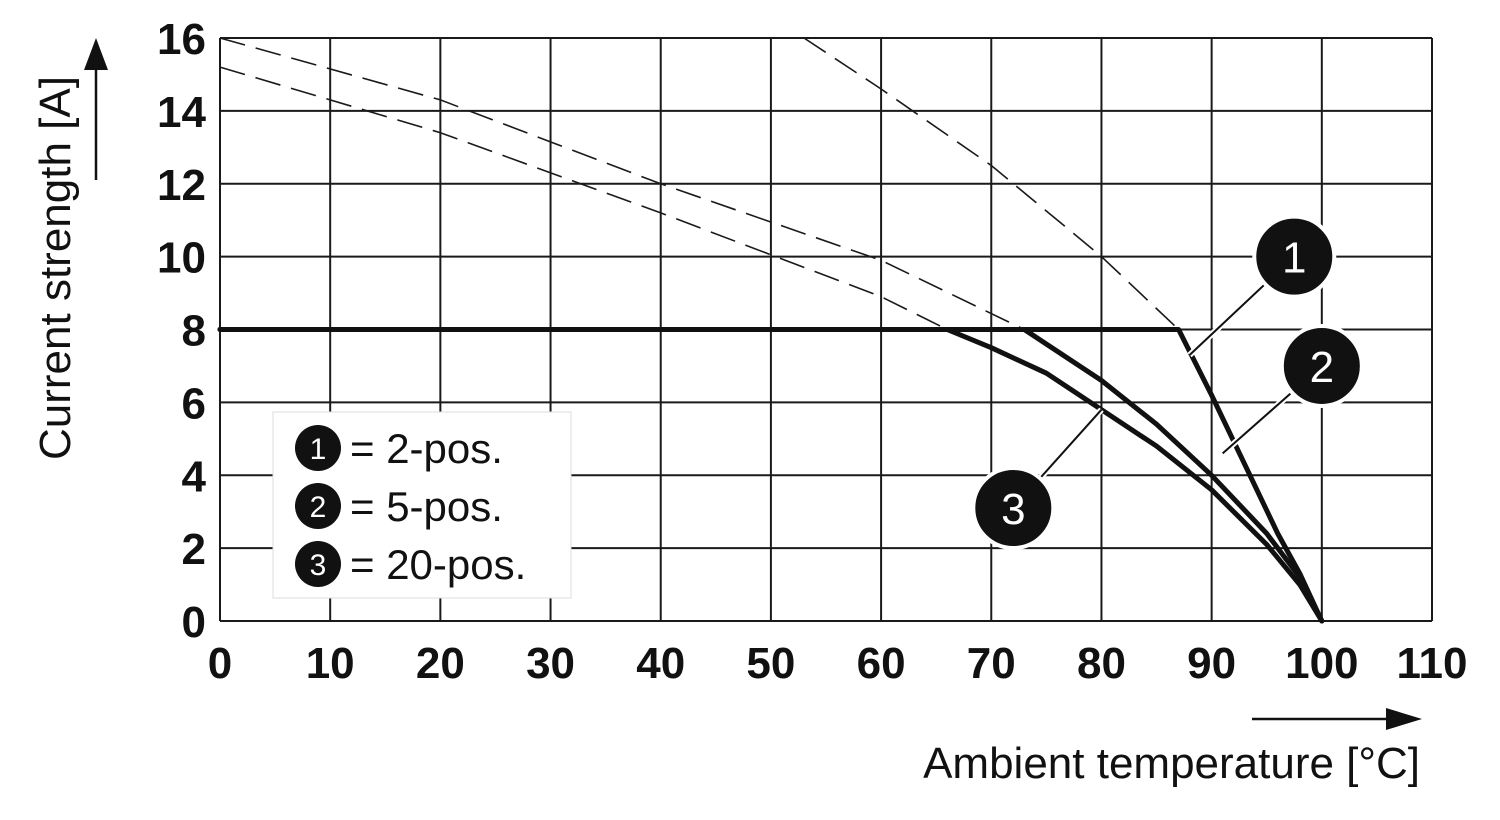 The image size is (1500, 820). What do you see at coordinates (881, 663) in the screenshot?
I see `x-tick-label-6: 60` at bounding box center [881, 663].